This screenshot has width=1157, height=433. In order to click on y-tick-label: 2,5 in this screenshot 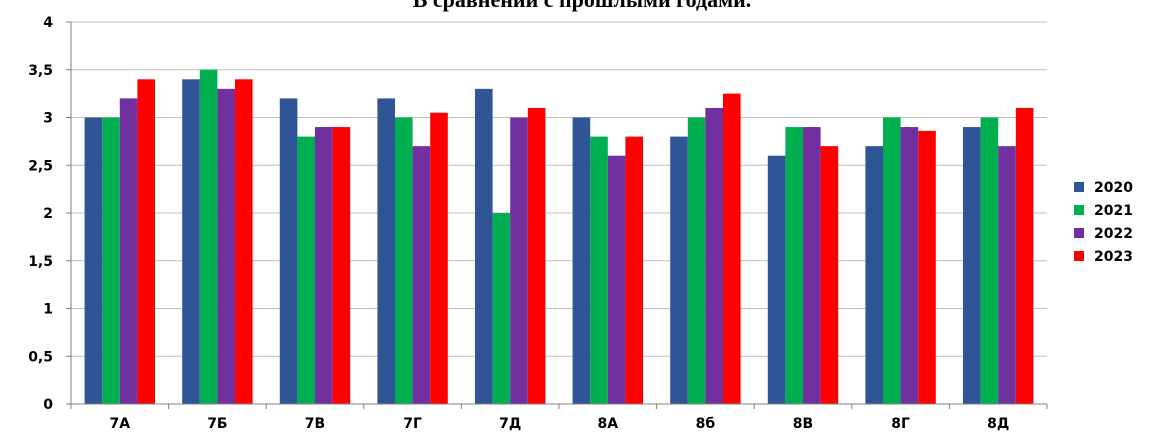, I will do `click(40, 166)`.